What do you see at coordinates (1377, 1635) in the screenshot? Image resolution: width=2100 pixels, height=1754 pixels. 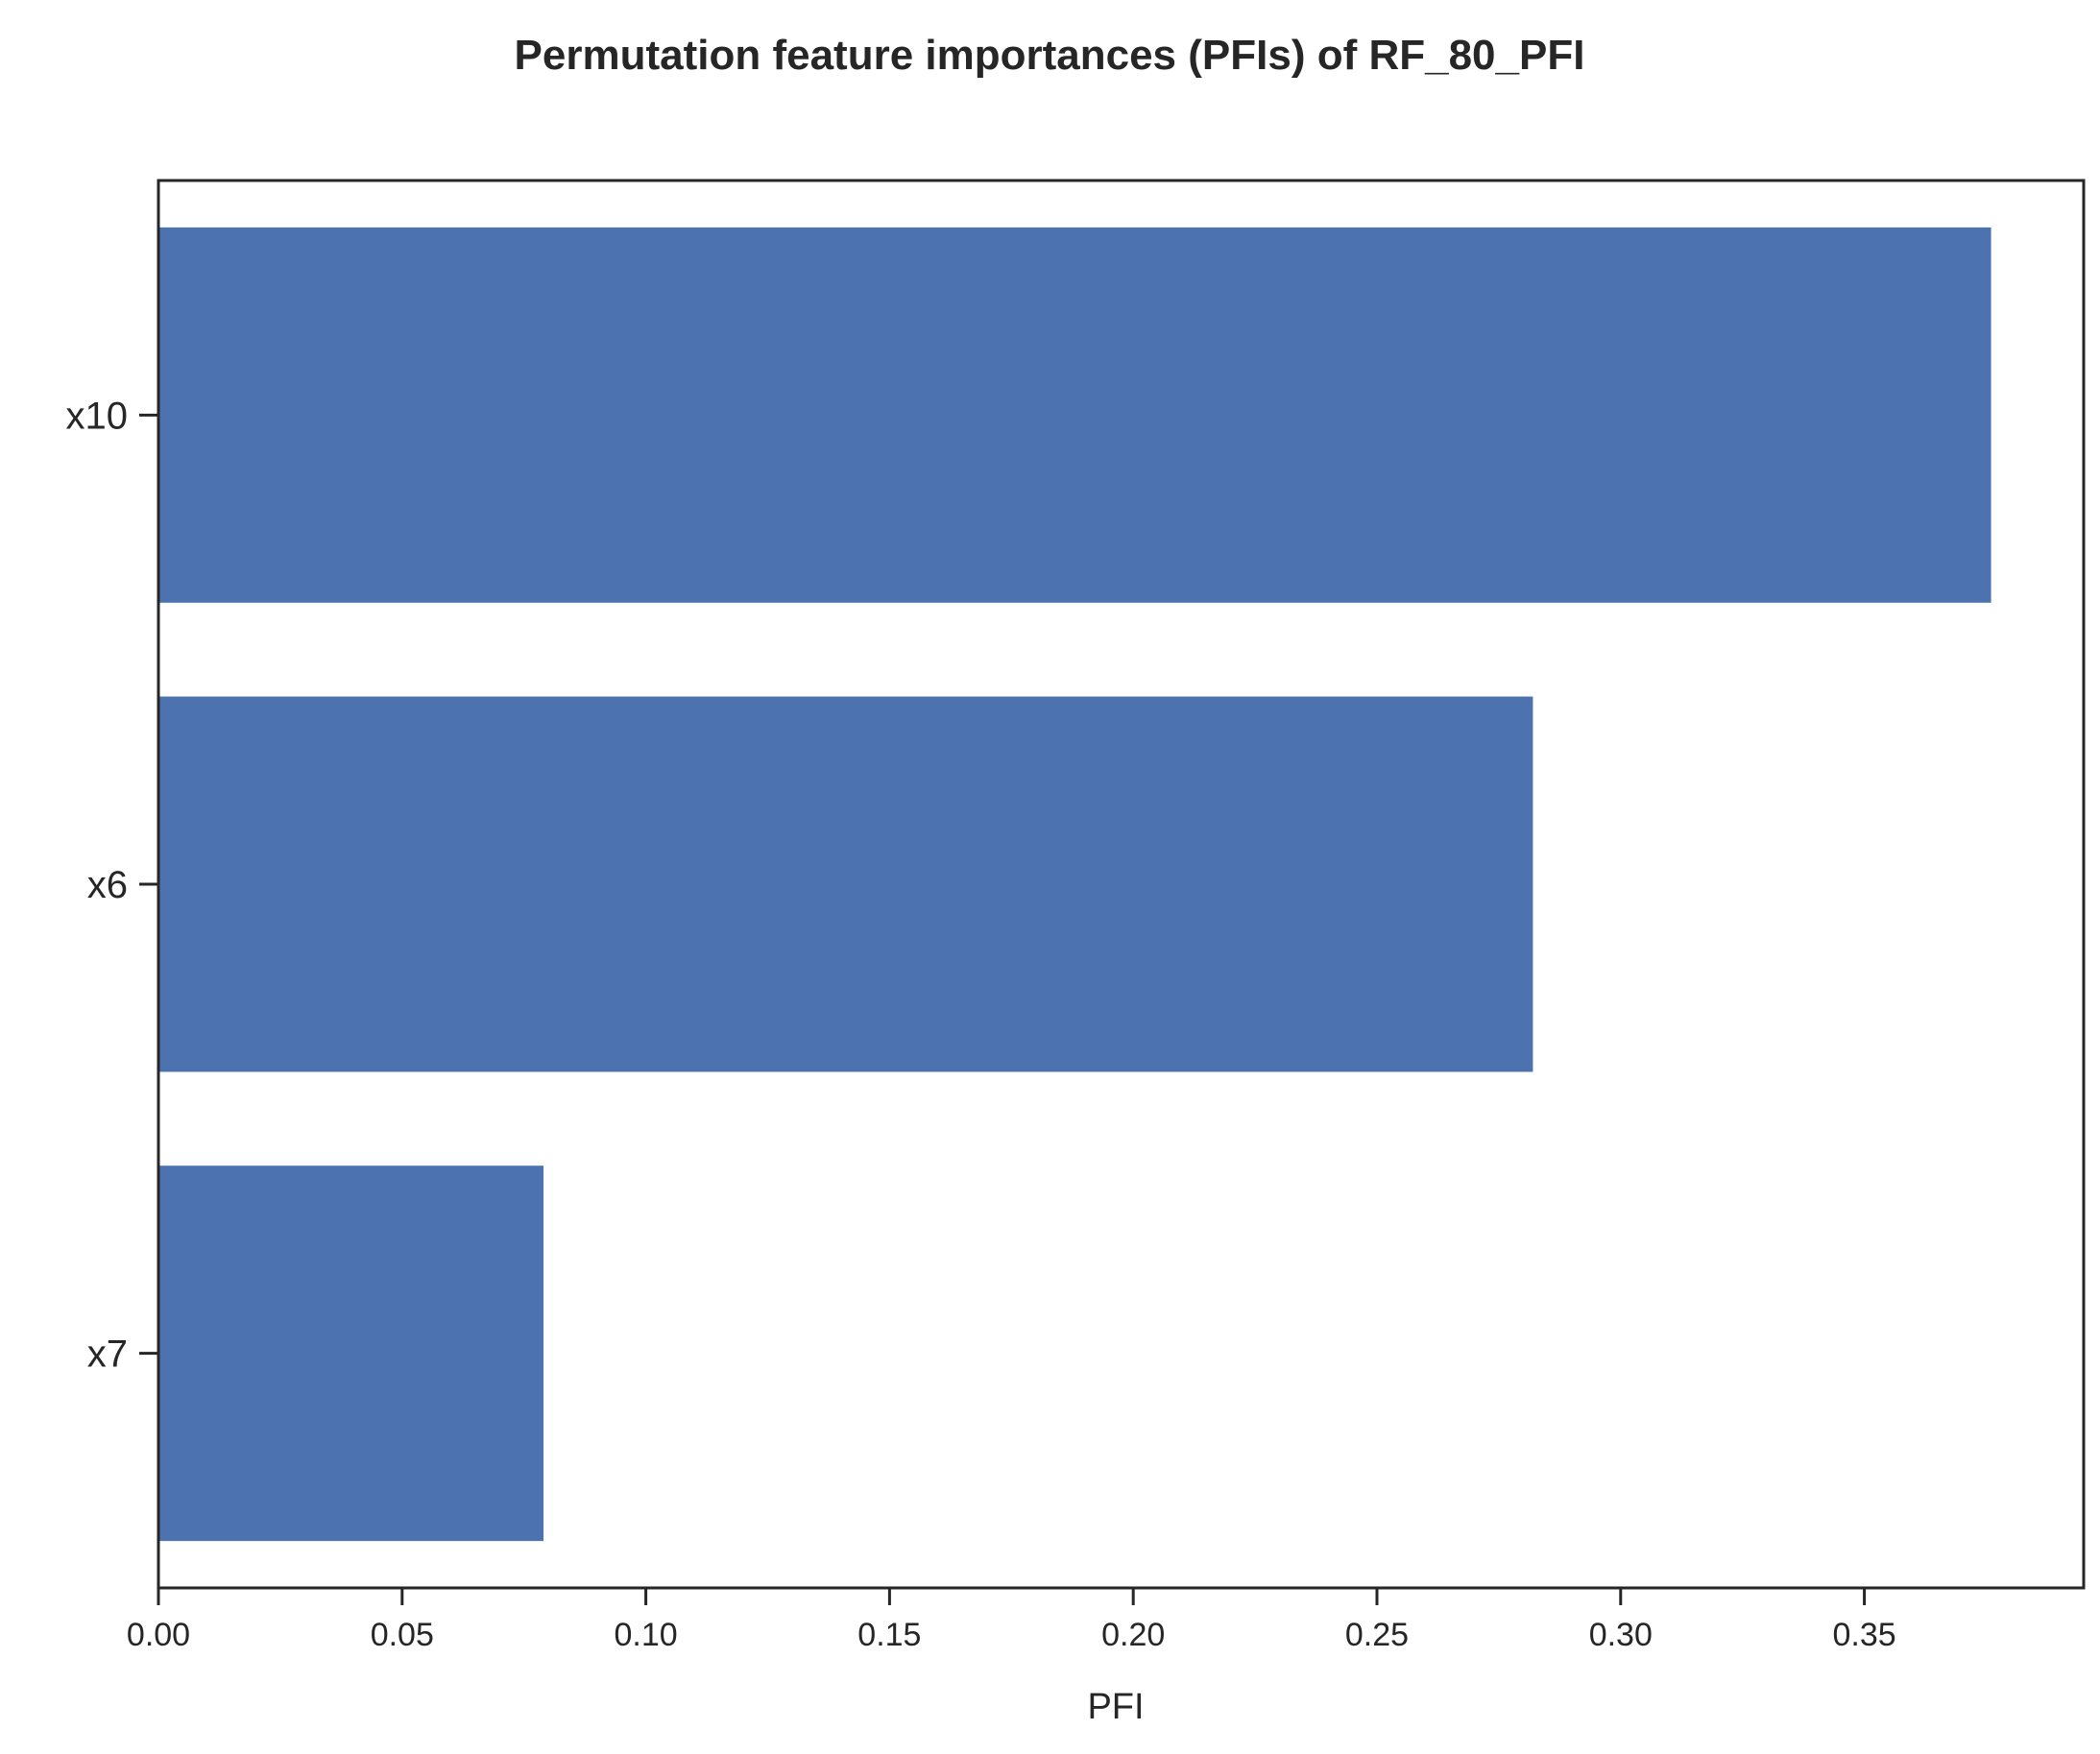 I see `x-tick-label: 0.25` at bounding box center [1377, 1635].